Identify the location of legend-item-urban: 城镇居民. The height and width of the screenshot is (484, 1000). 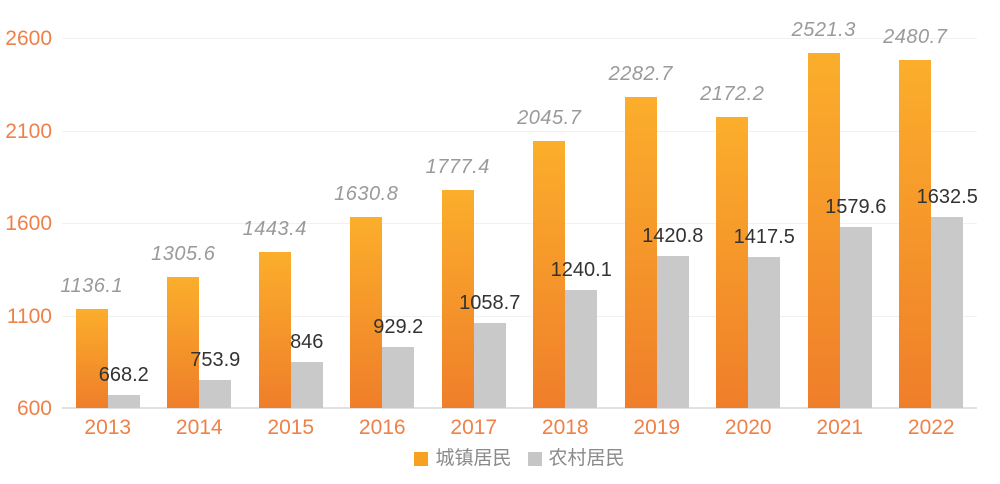
(463, 458).